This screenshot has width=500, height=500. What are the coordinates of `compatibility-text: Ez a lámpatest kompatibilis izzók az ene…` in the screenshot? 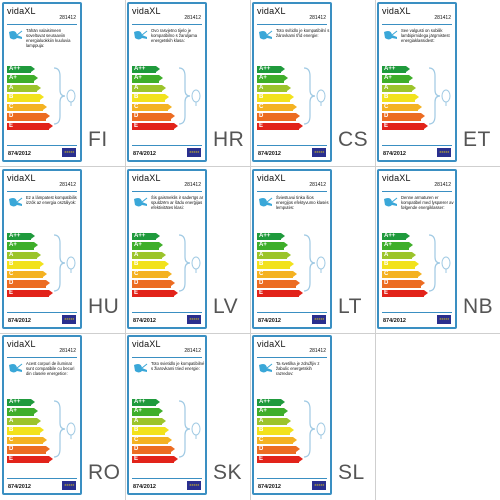 It's located at (51, 200).